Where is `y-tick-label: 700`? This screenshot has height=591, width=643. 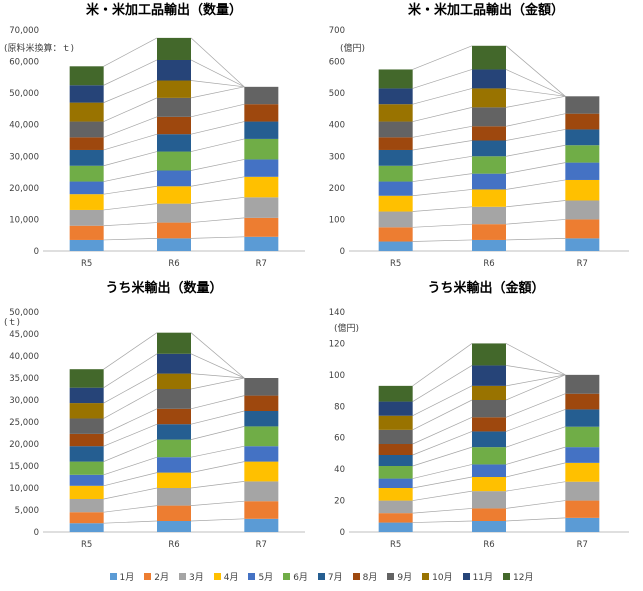 y-tick-label: 700 is located at coordinates (337, 31).